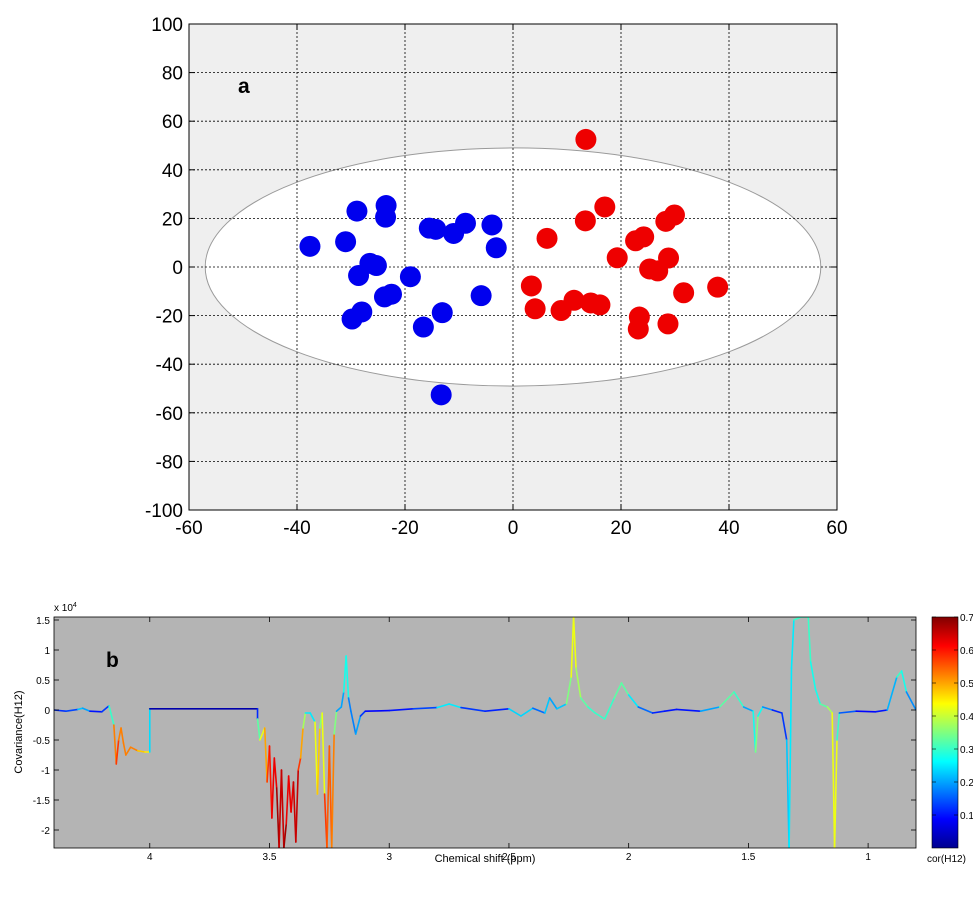 The width and height of the screenshot is (973, 899). I want to click on colorbar-tick-label: 0.7, so click(966, 618).